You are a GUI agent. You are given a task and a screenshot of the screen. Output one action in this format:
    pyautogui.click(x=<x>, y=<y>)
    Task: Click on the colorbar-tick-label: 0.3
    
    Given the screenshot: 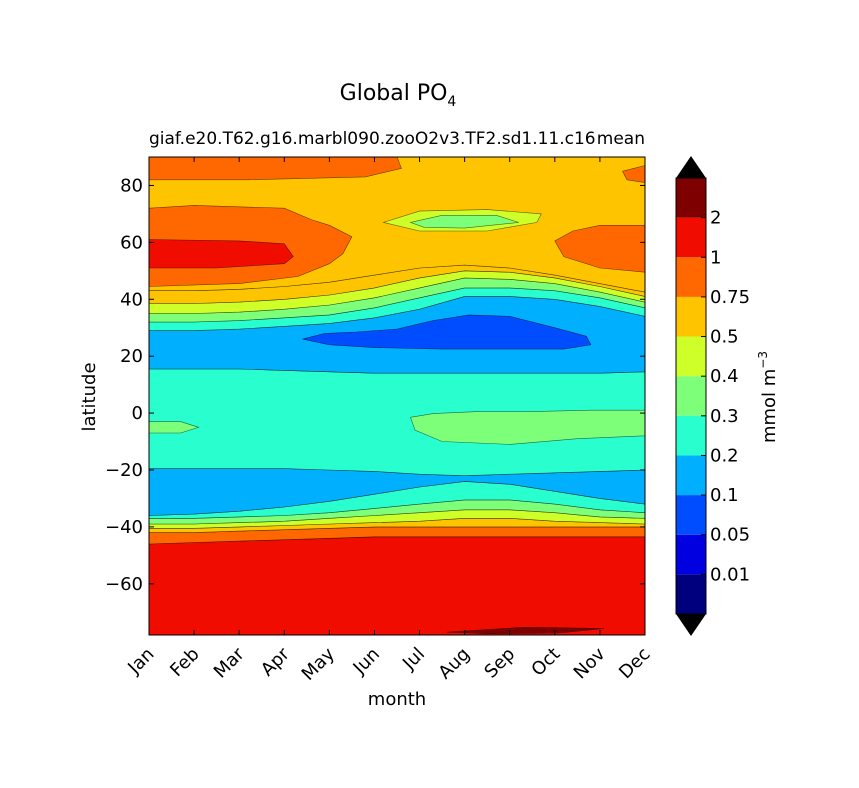 What is the action you would take?
    pyautogui.click(x=724, y=416)
    